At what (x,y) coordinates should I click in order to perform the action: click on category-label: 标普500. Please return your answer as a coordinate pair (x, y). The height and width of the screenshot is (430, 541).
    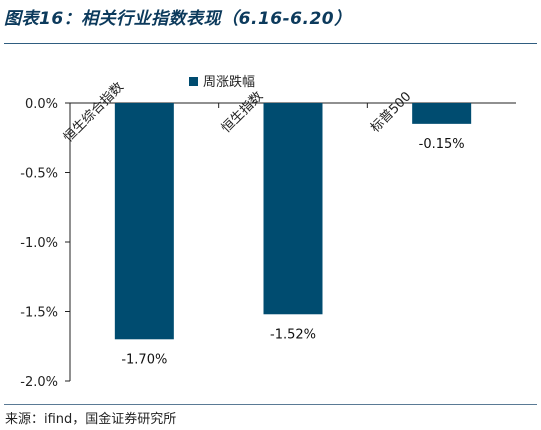
    Looking at the image, I should click on (391, 112).